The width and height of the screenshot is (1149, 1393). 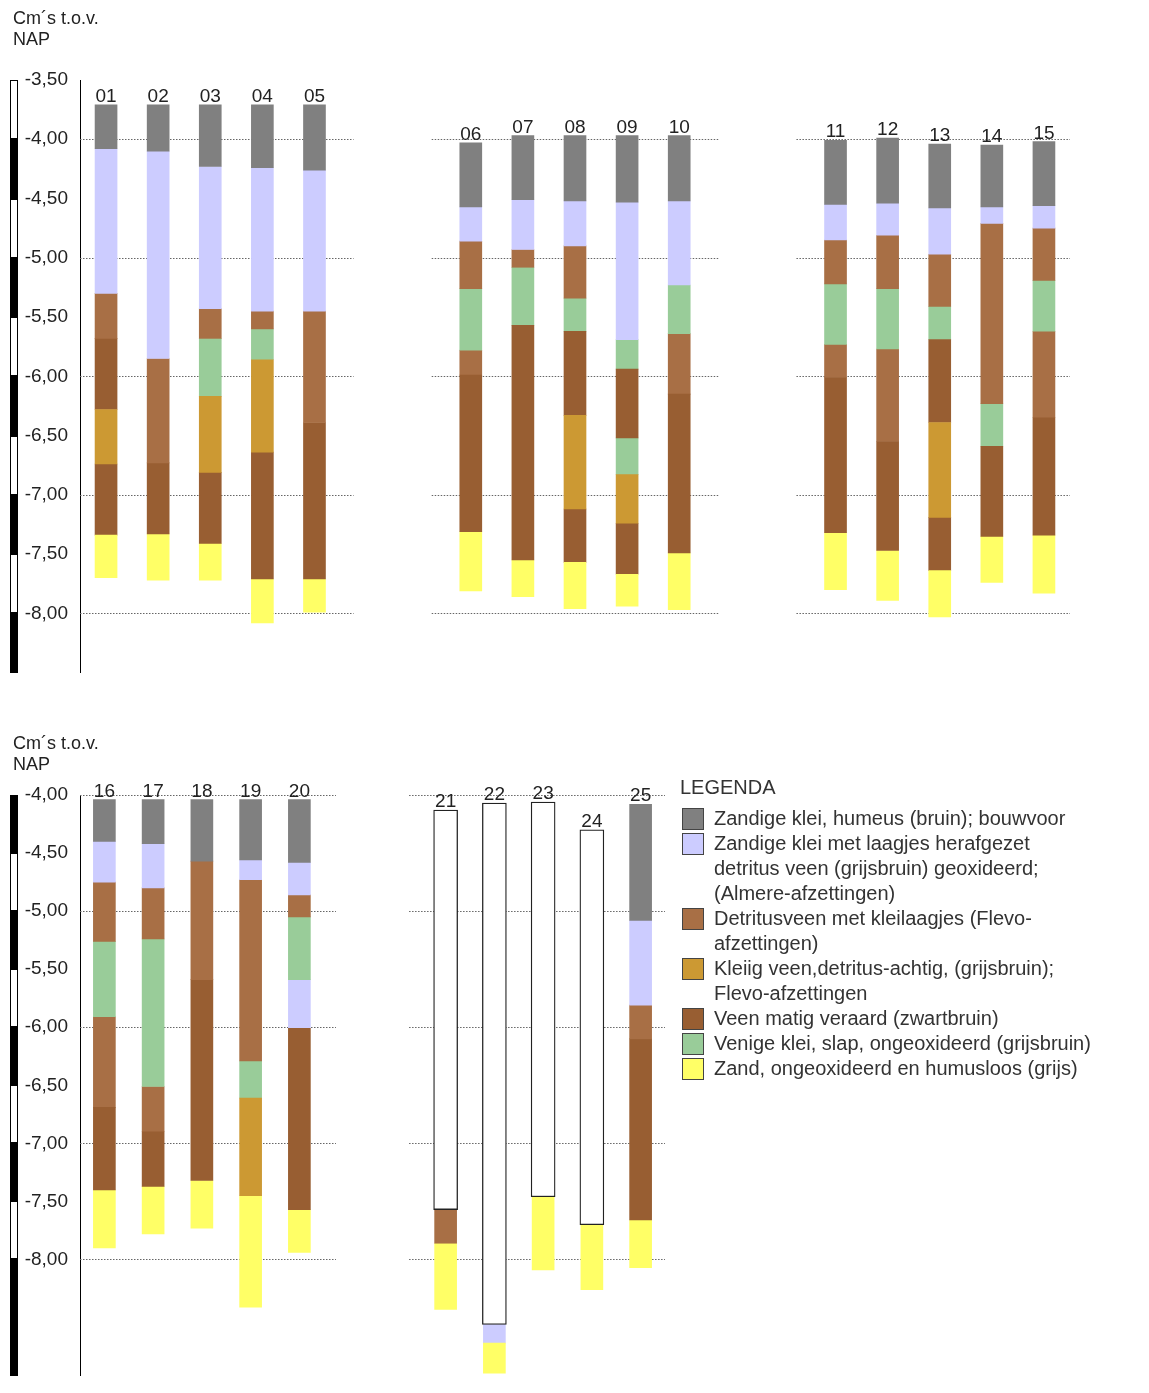 What do you see at coordinates (46, 1084) in the screenshot?
I see `y-tick-label: -6,50` at bounding box center [46, 1084].